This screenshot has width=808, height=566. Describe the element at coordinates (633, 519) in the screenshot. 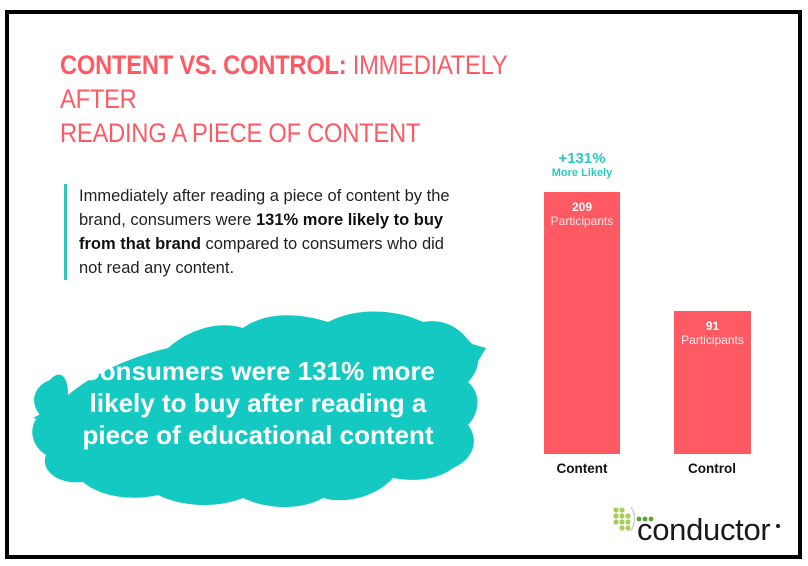

I see `conductor-logo-icon` at that location.